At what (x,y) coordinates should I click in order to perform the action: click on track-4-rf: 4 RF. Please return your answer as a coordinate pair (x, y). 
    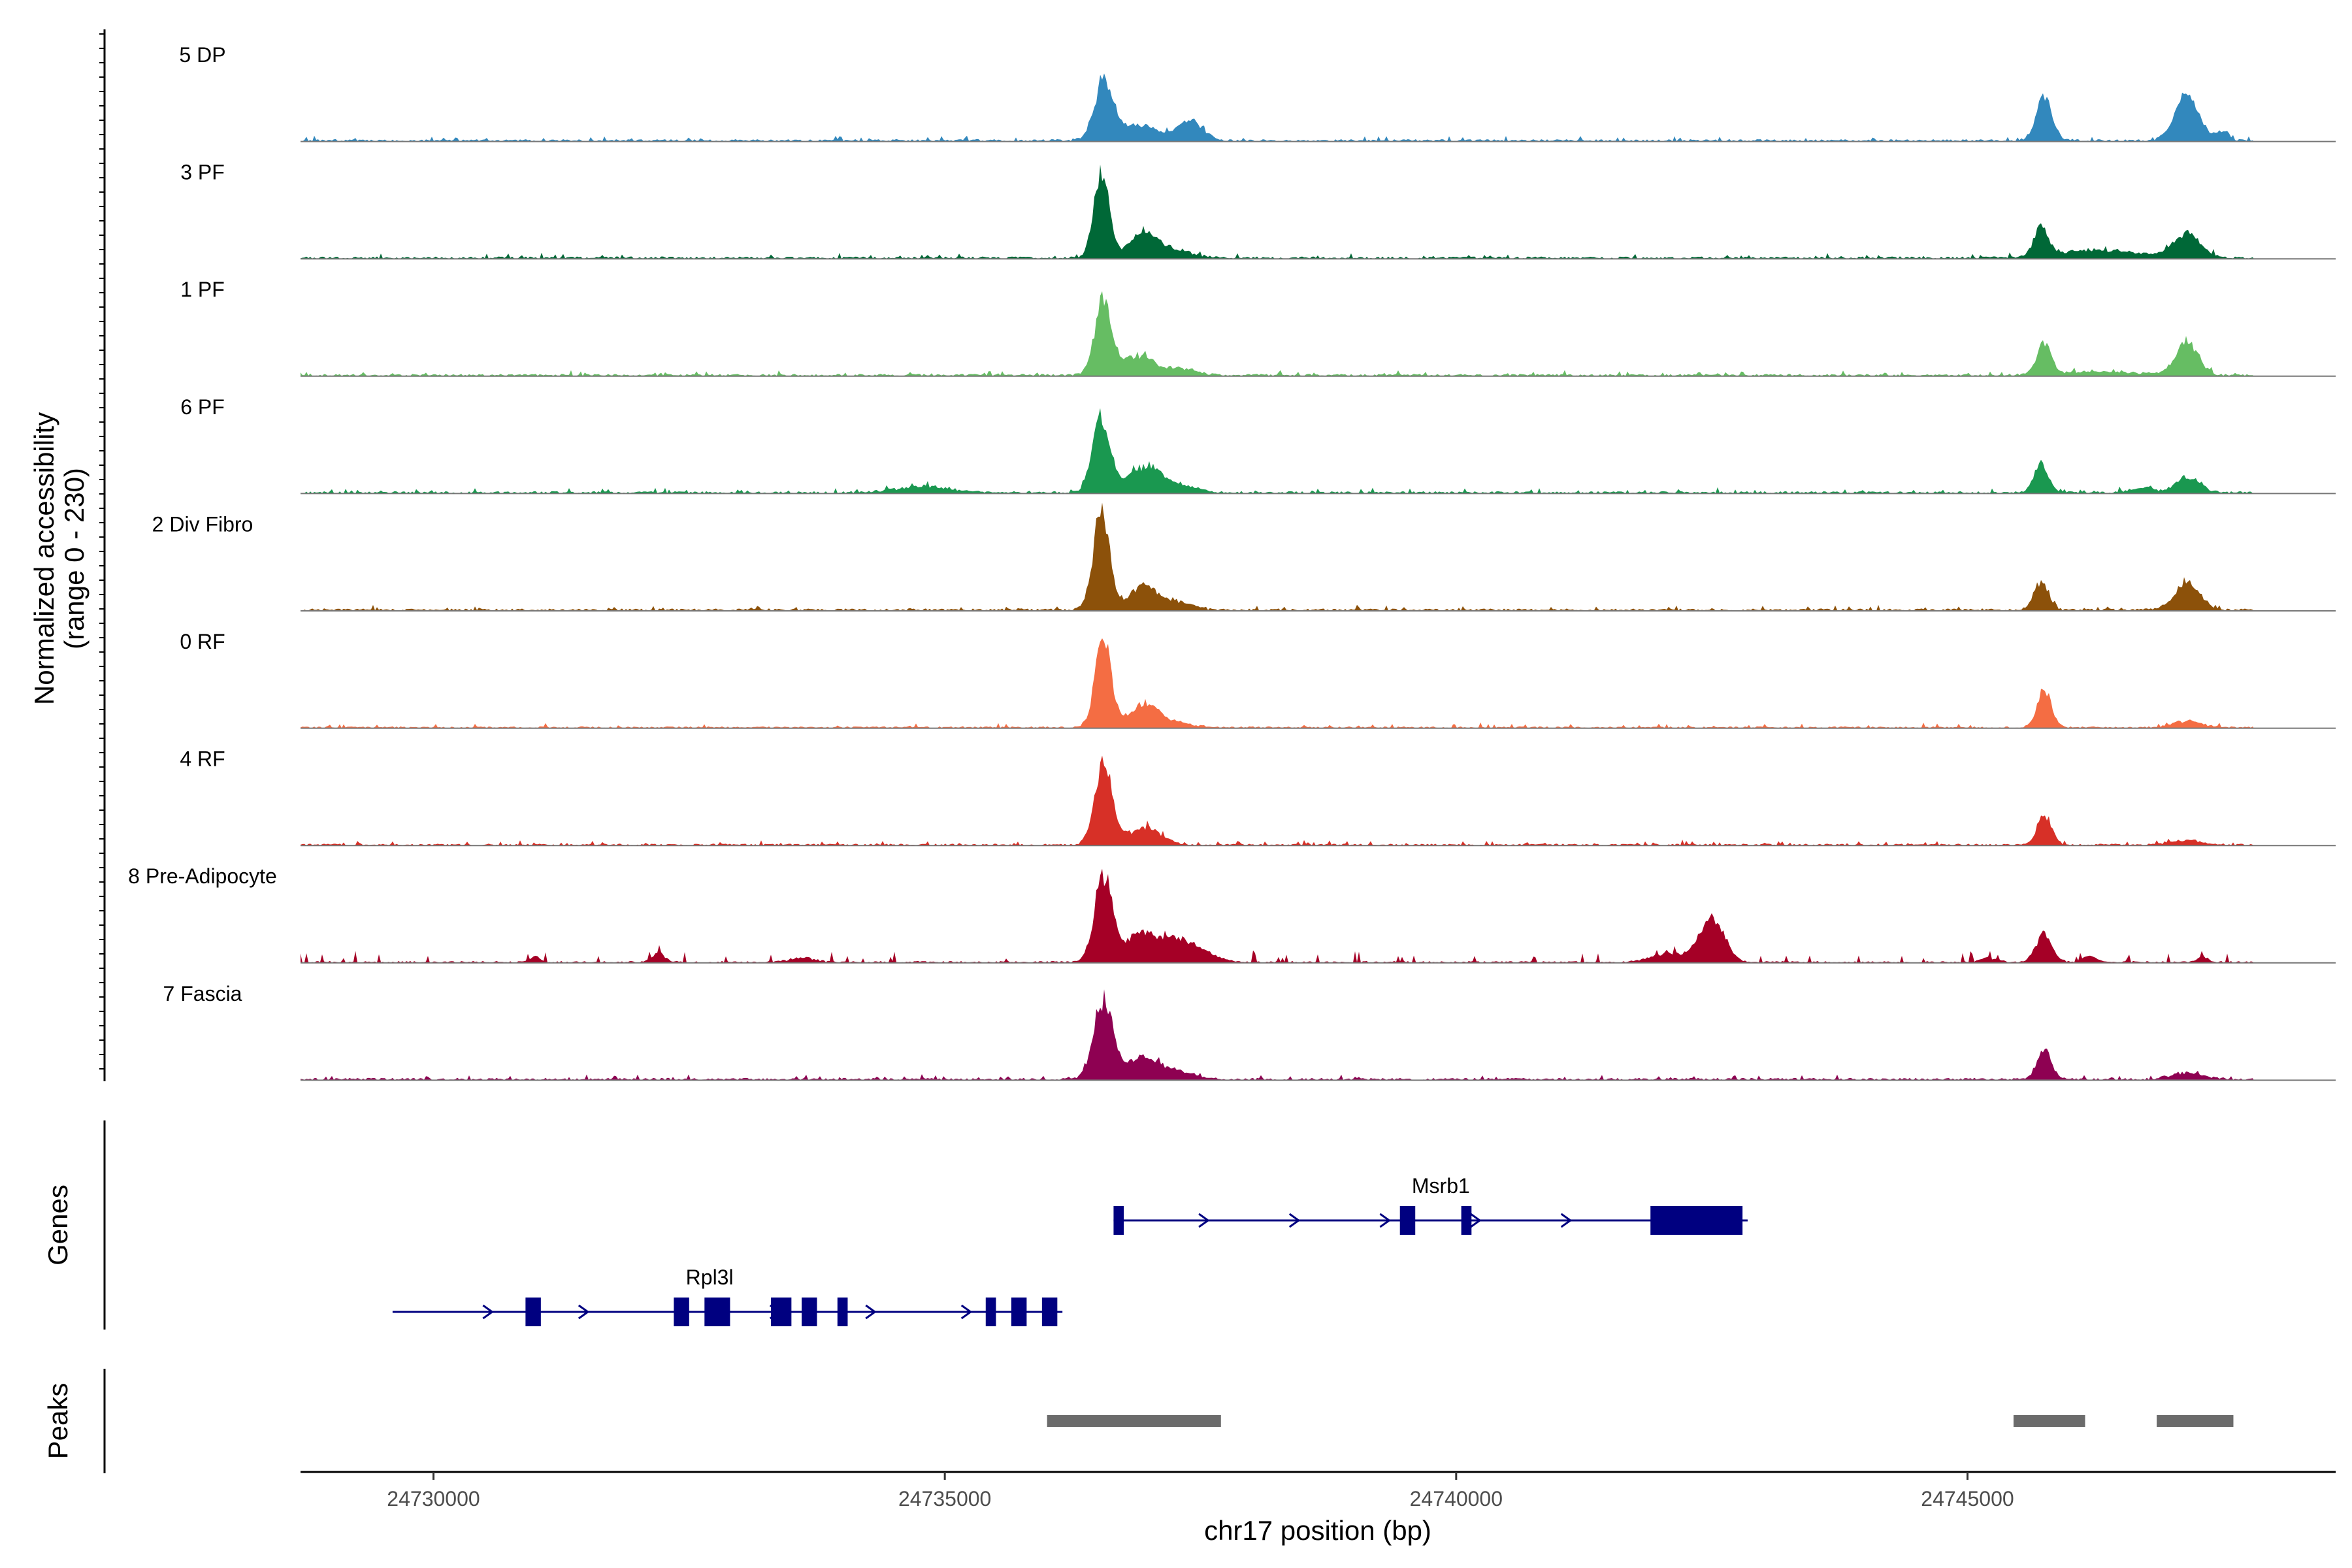
    Looking at the image, I should click on (1258, 797).